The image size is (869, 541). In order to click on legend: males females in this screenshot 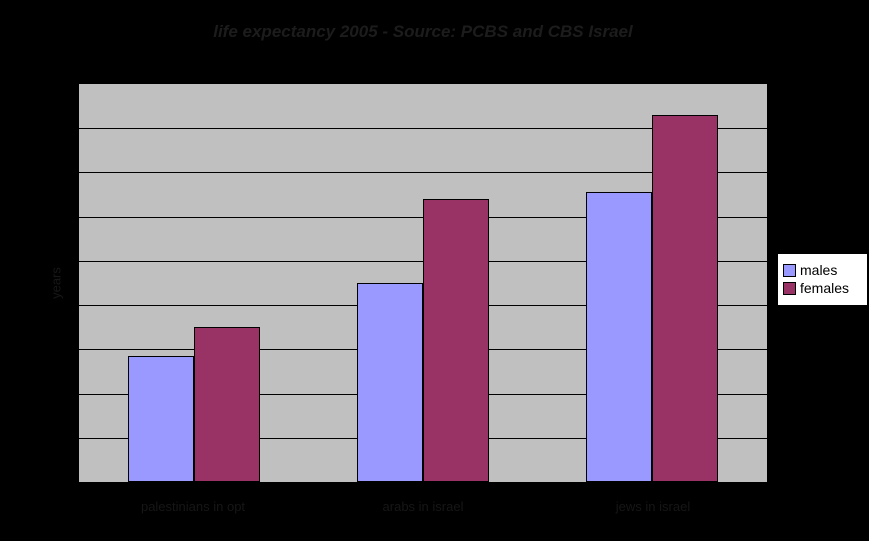, I will do `click(822, 279)`.